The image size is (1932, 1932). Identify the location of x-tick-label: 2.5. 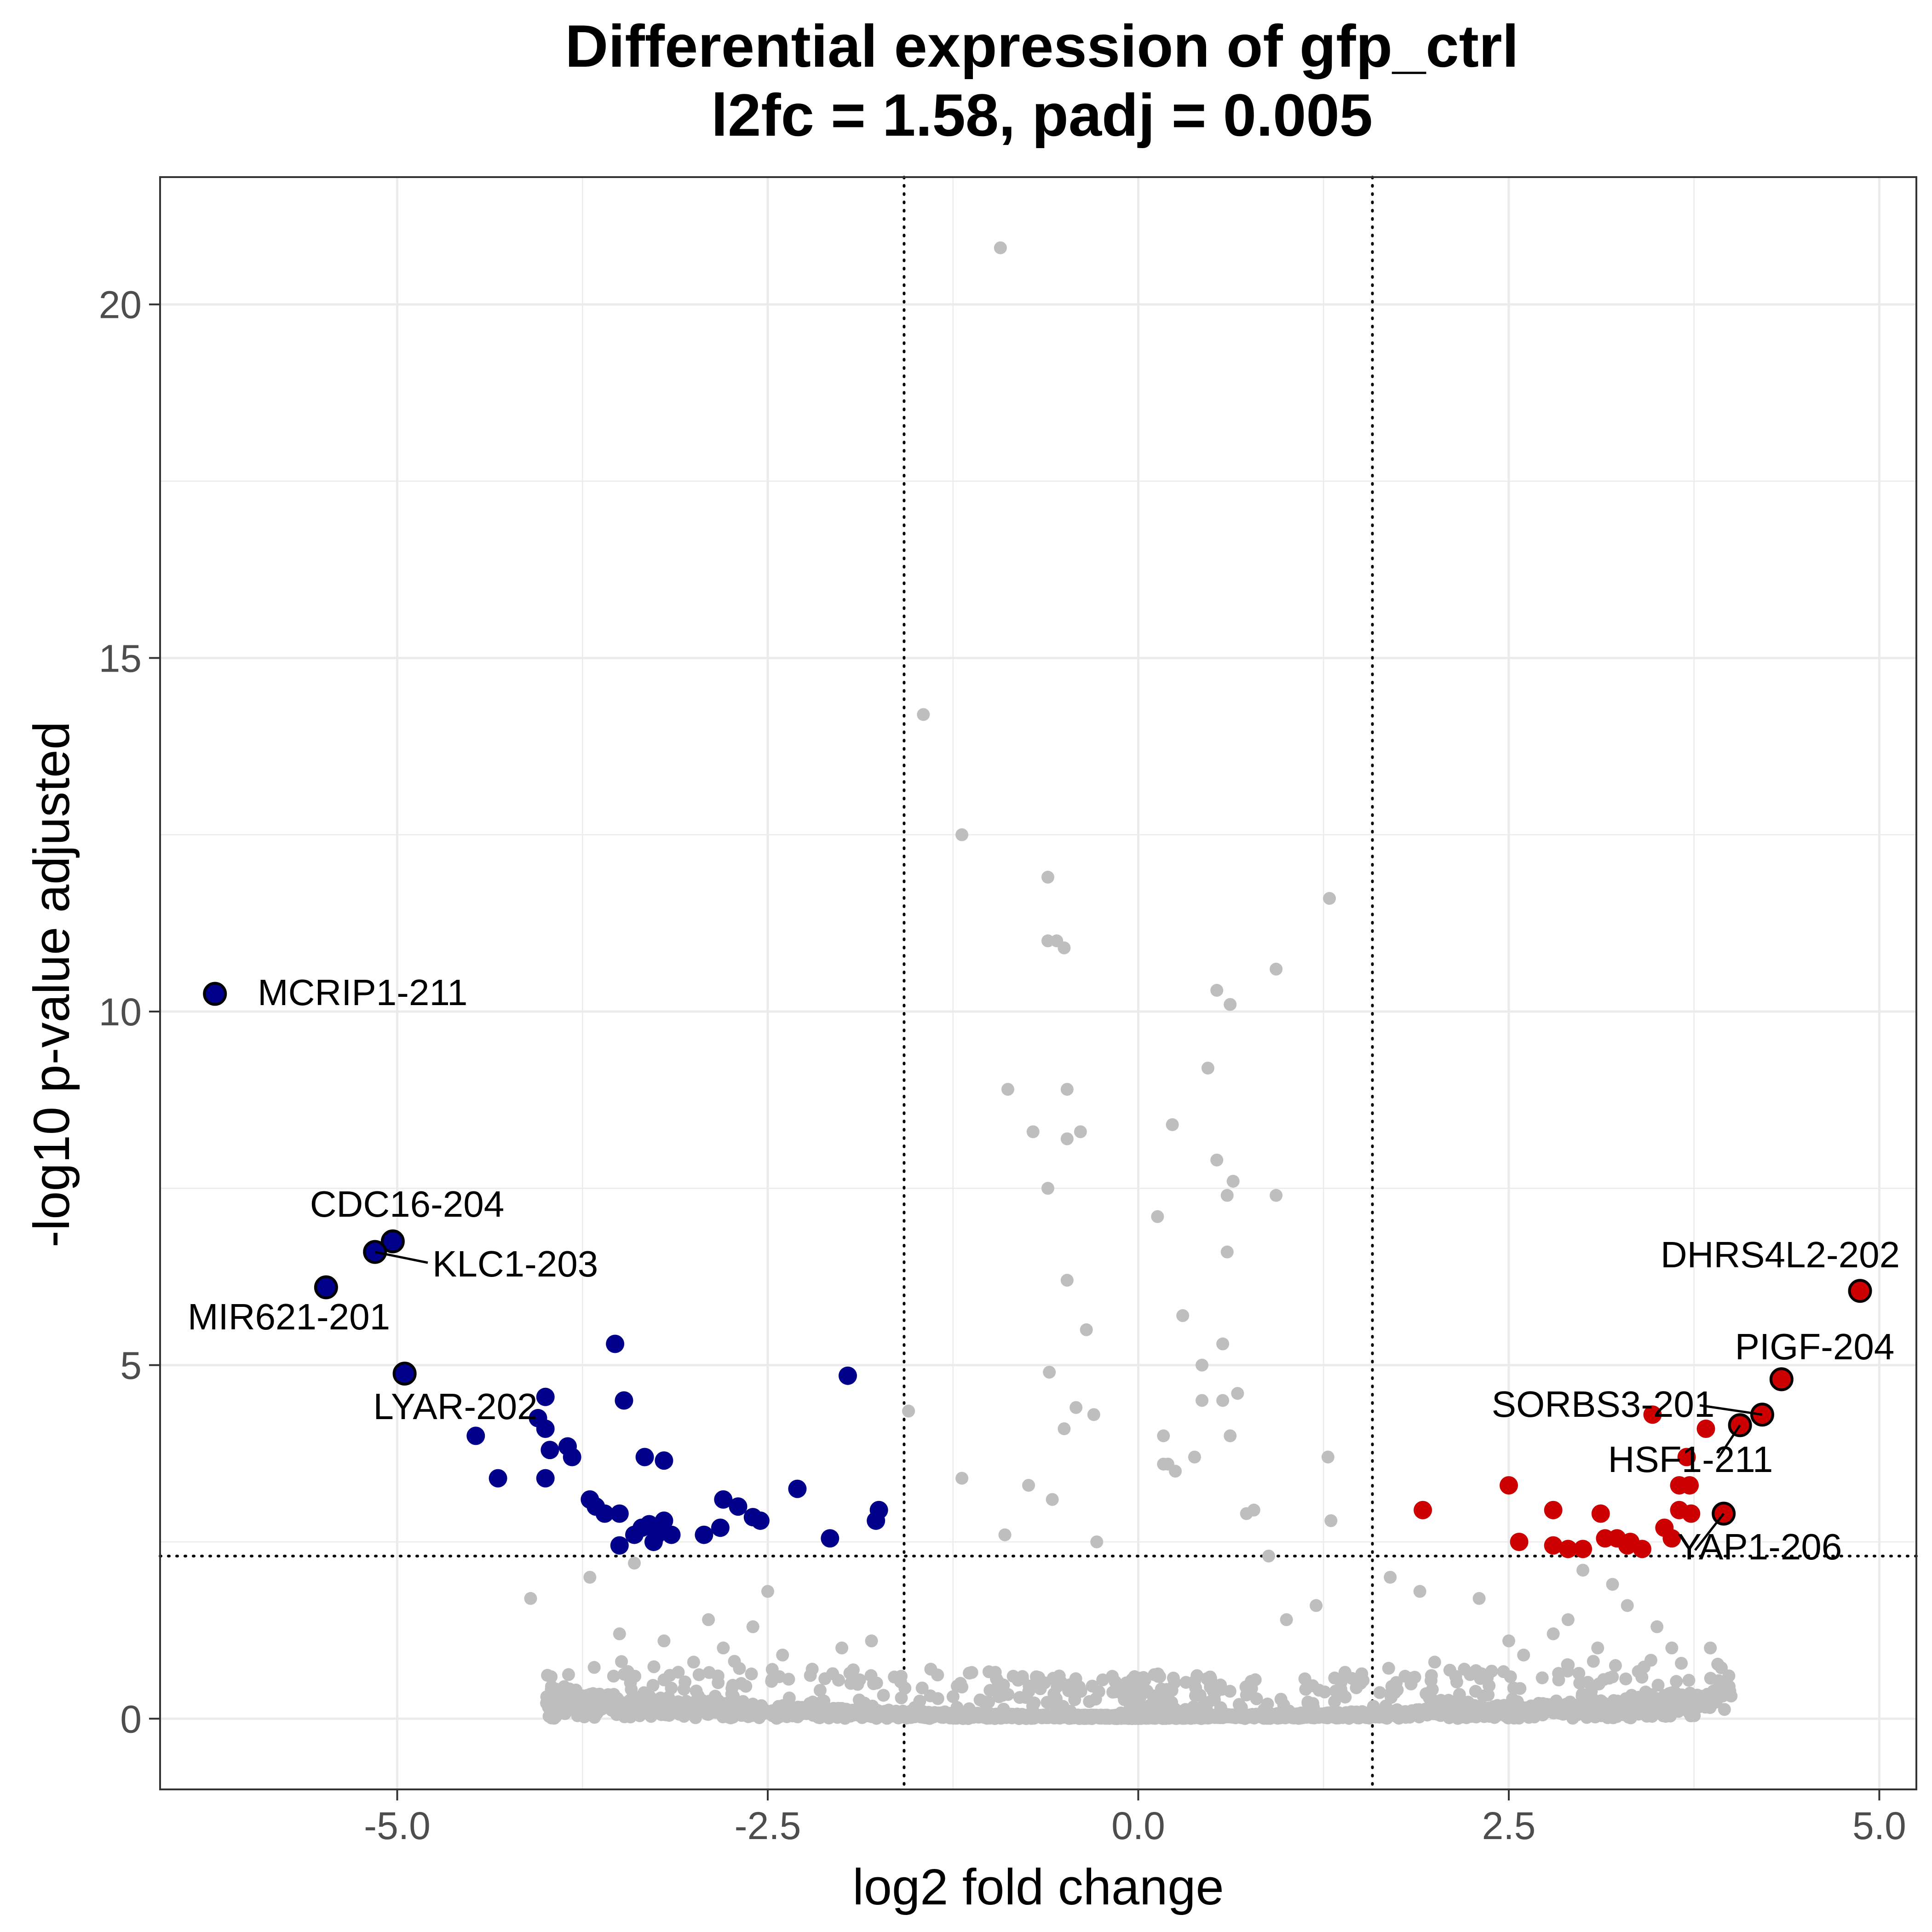
(1509, 1825).